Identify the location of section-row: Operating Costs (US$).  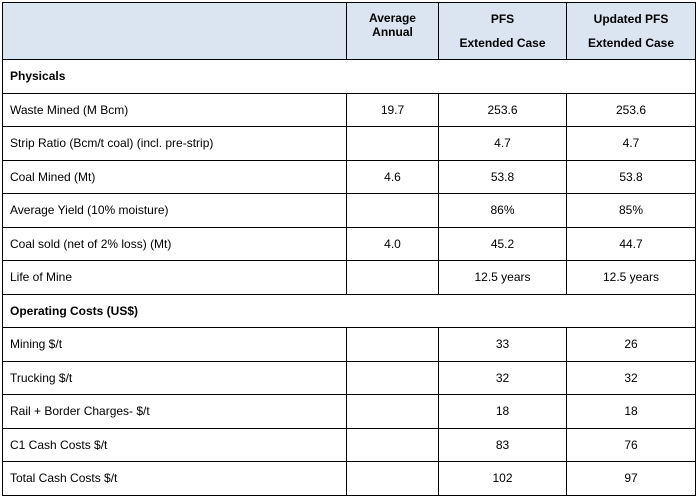
(349, 310).